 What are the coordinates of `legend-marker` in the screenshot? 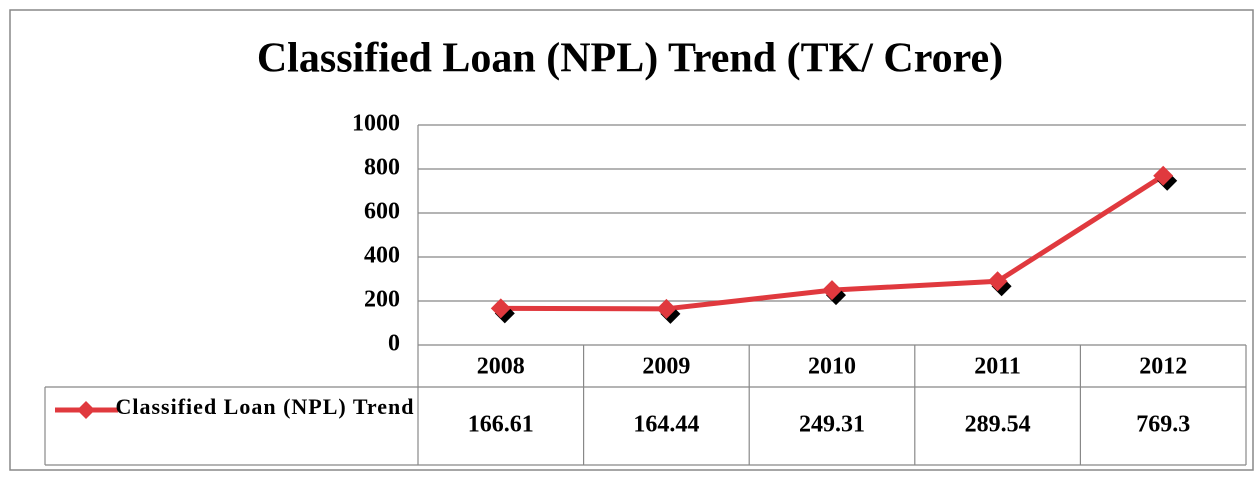 It's located at (86, 410).